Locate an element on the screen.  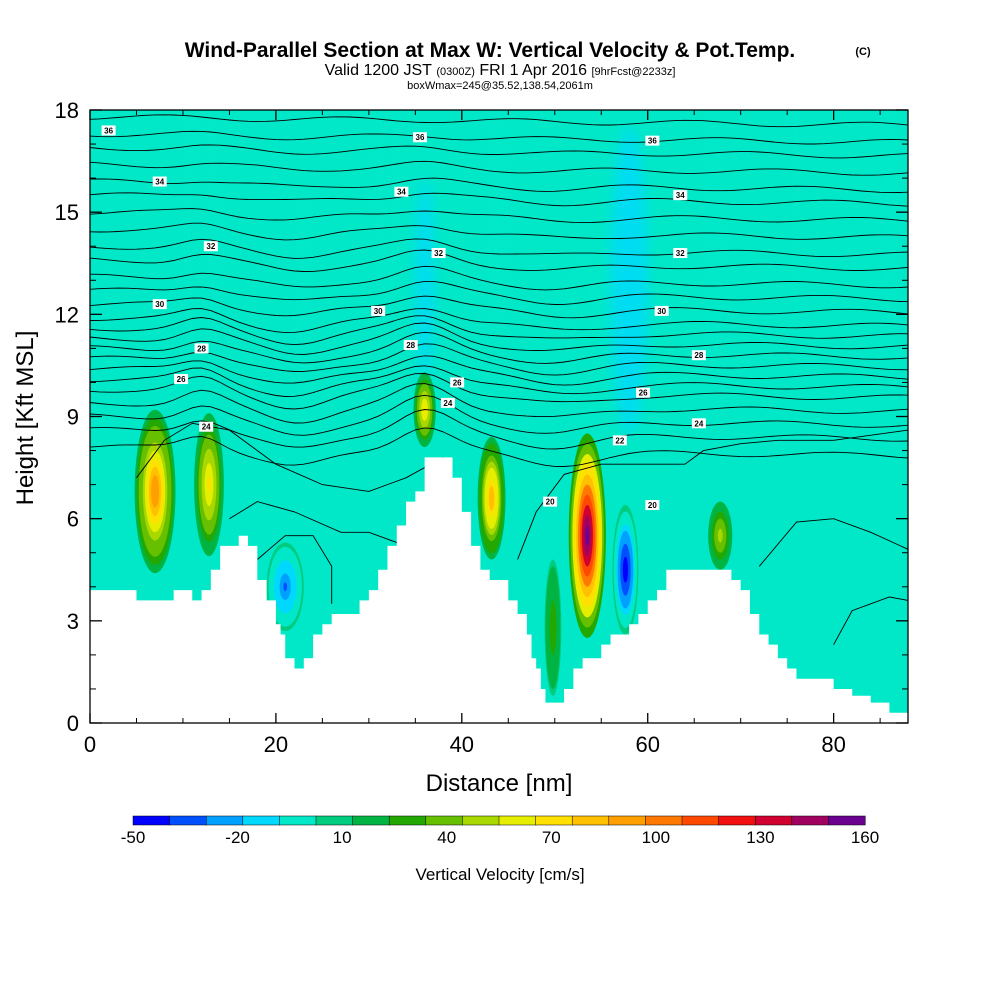
y-axis-label: Height [Kft MSL] is located at coordinates (25, 418).